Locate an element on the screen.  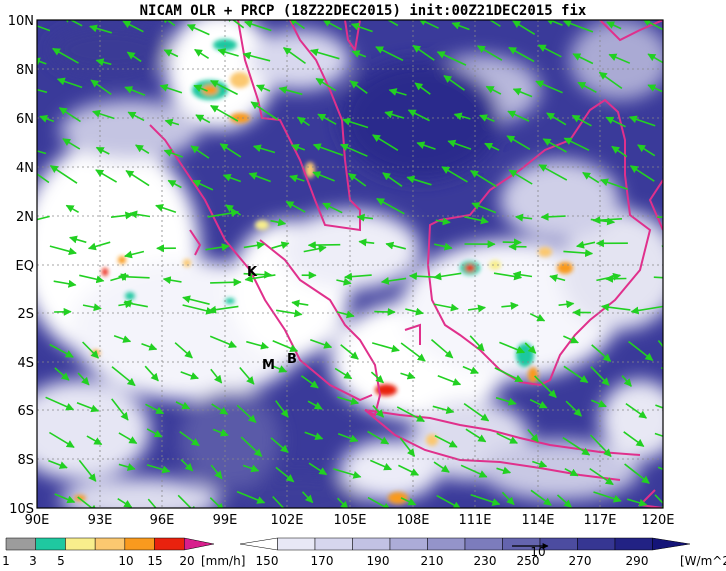
olr-color-swatches is located at coordinates (465, 544).